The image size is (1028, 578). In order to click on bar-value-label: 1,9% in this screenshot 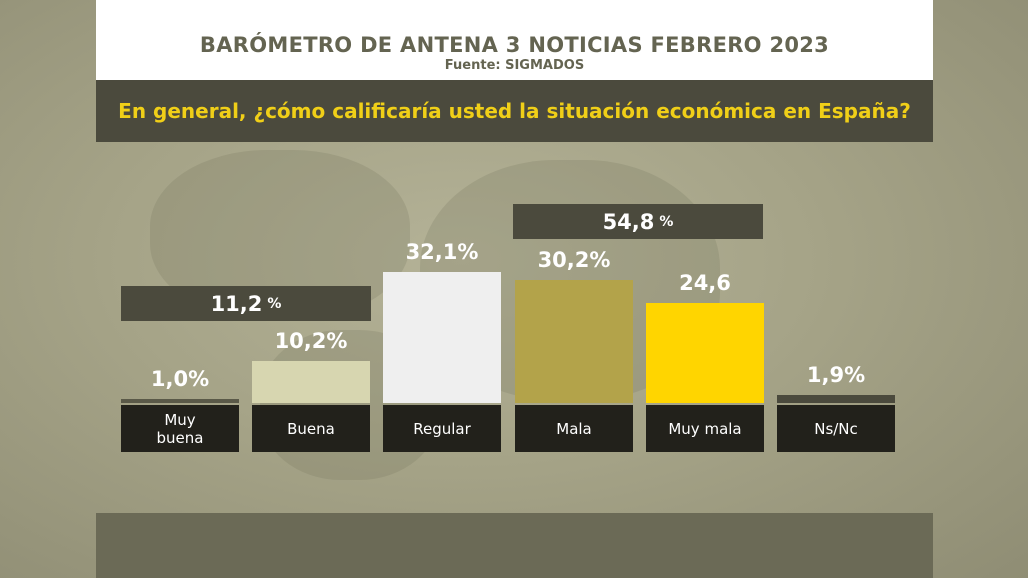, I will do `click(836, 375)`.